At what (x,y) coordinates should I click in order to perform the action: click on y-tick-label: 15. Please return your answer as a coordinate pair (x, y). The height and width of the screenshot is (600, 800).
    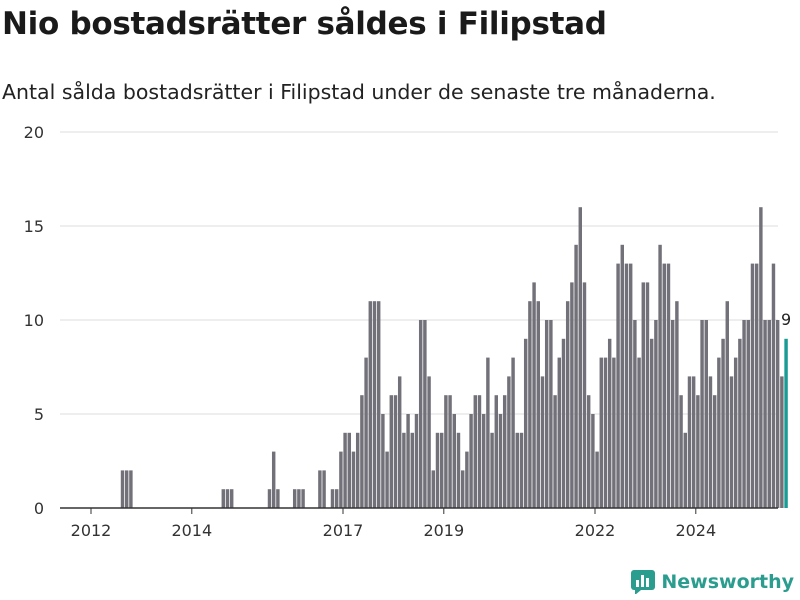
    Looking at the image, I should click on (34, 226).